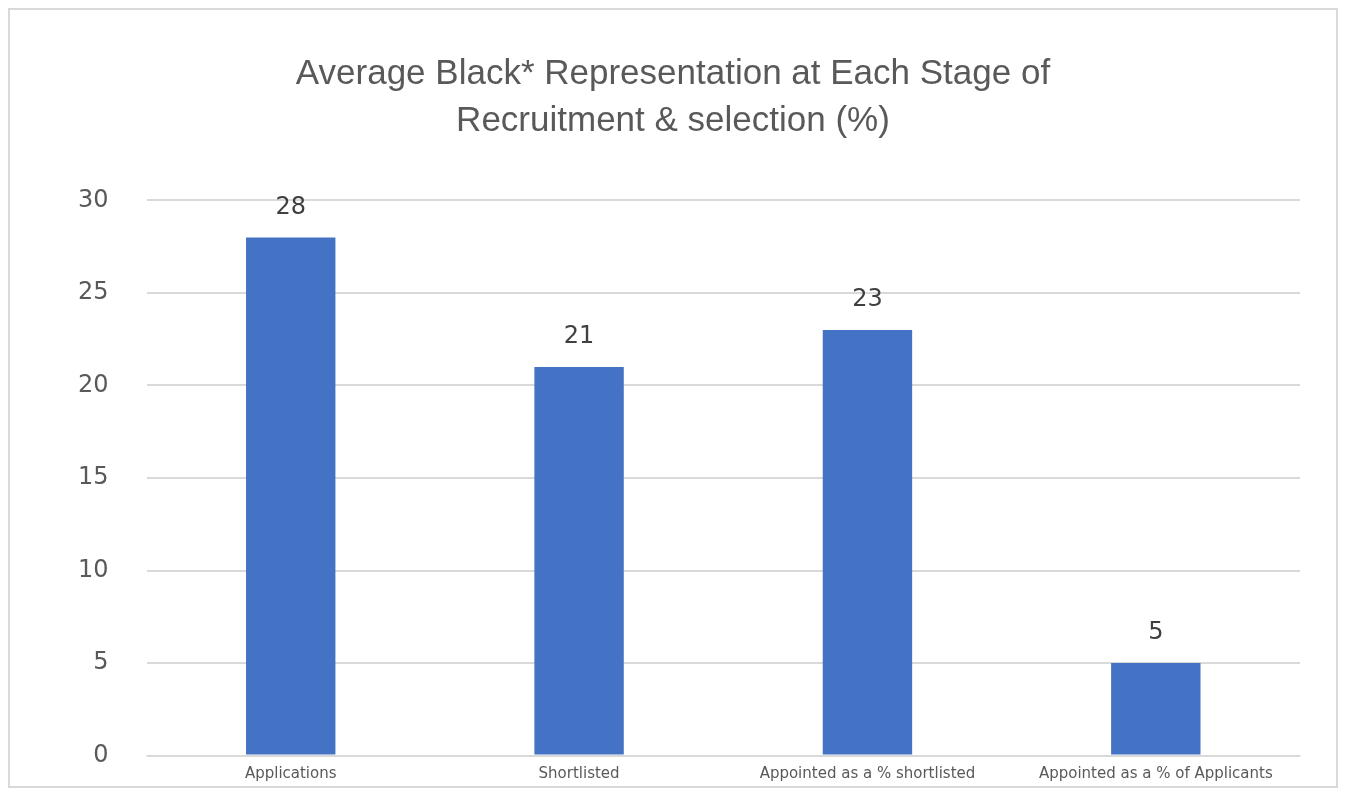  Describe the element at coordinates (93, 198) in the screenshot. I see `y-tick-label: 30` at that location.